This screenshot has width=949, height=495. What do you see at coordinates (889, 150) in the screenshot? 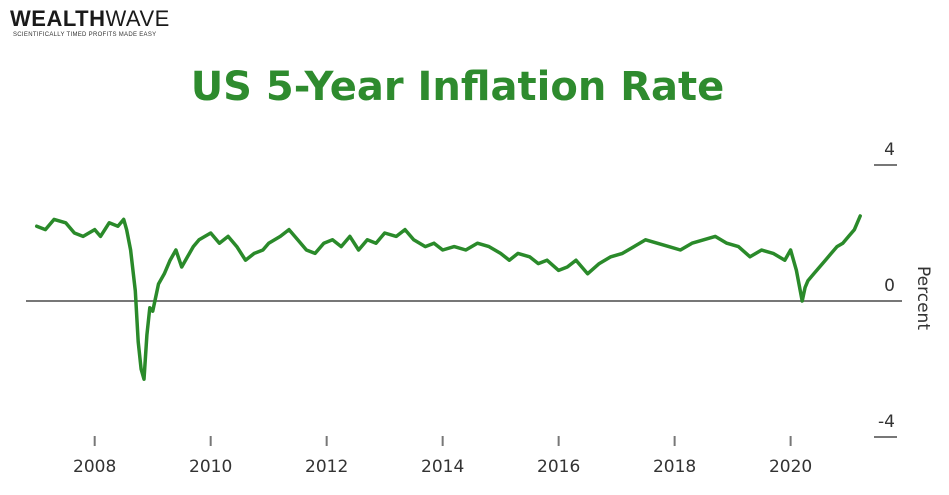
I see `y-tick-label: 4` at bounding box center [889, 150].